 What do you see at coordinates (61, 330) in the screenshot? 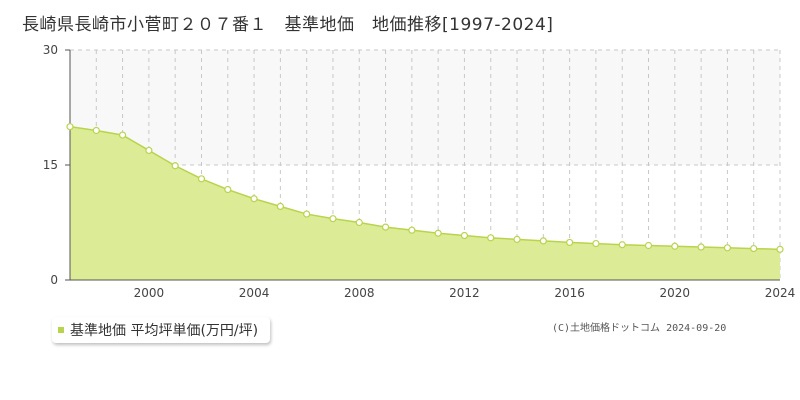
I see `legend-marker-icon` at bounding box center [61, 330].